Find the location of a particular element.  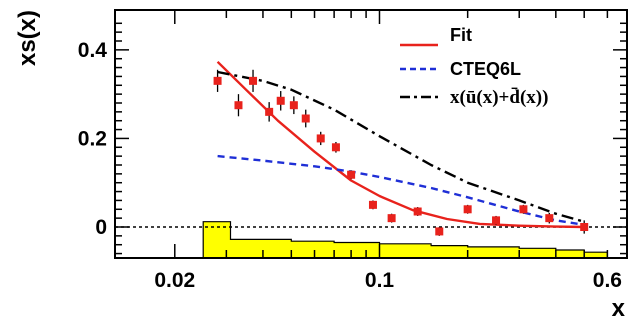

x-tick-label: 0.02 is located at coordinates (174, 280).